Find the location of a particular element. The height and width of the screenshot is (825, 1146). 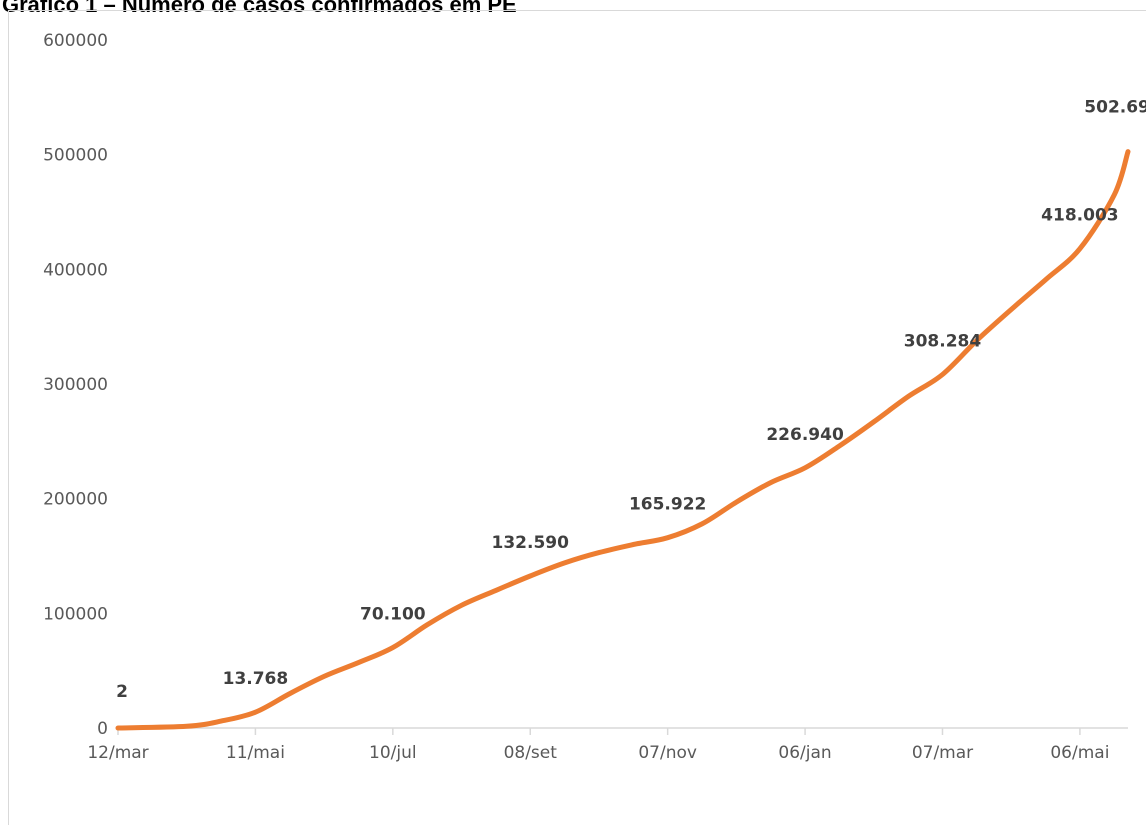

y-axis-ticks: 0 100000 200000 300000 400000 500000 600000 is located at coordinates (75, 385).